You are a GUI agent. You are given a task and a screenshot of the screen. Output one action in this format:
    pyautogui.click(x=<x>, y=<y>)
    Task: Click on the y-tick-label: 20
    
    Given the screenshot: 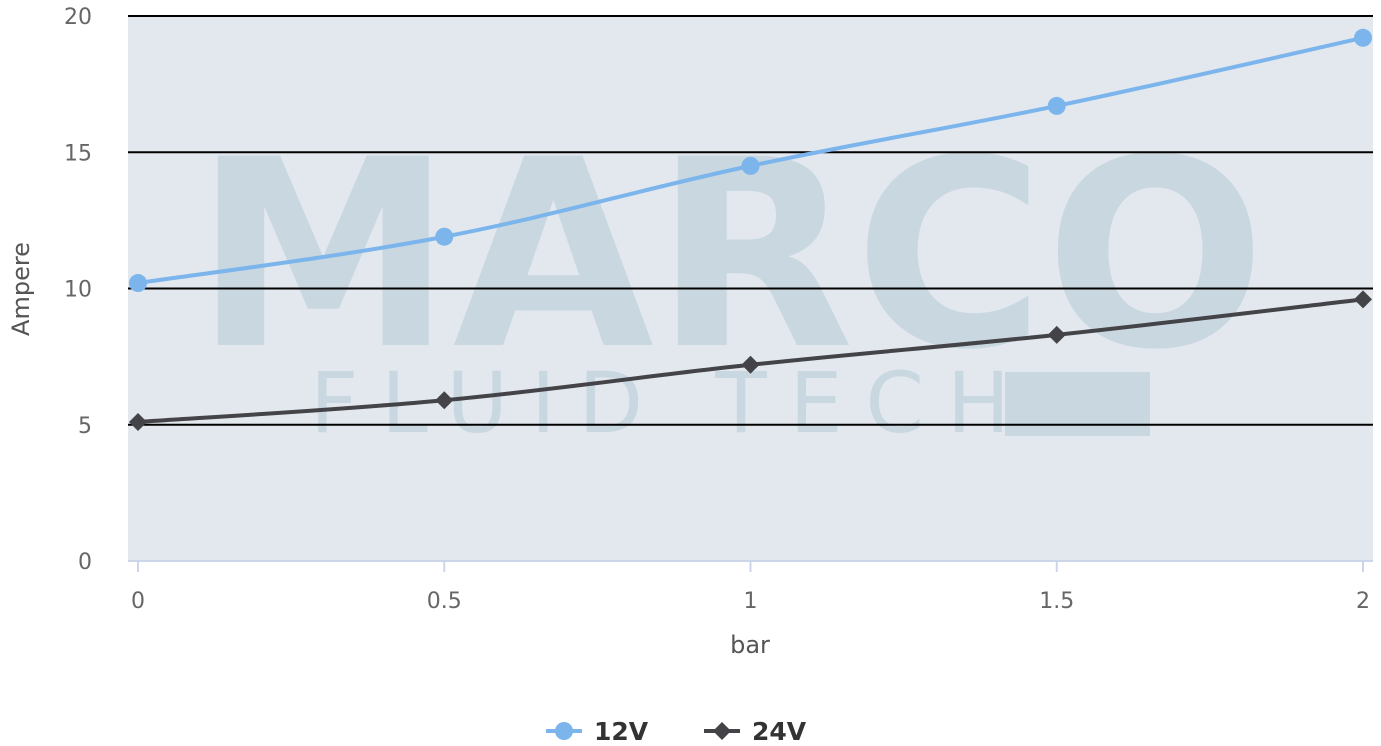 What is the action you would take?
    pyautogui.click(x=78, y=17)
    